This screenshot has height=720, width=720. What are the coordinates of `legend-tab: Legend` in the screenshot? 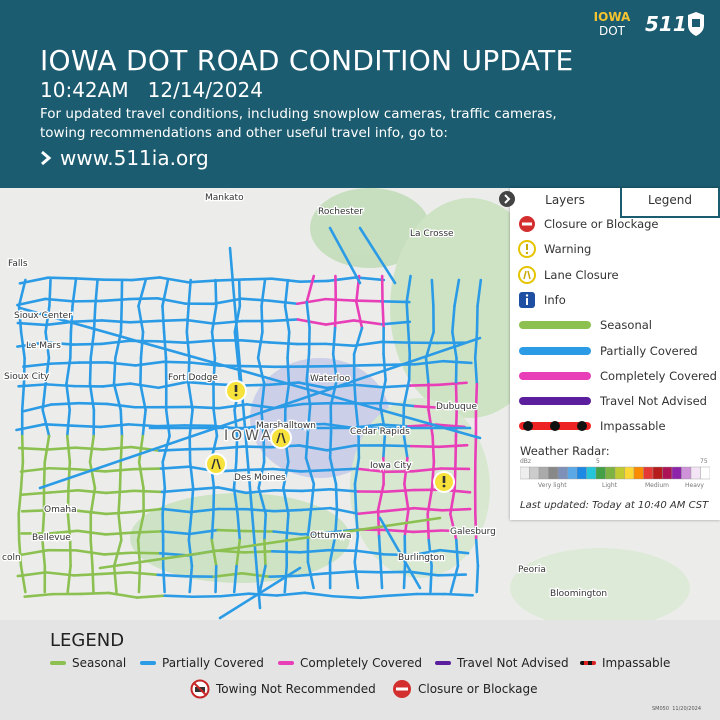 It's located at (670, 203).